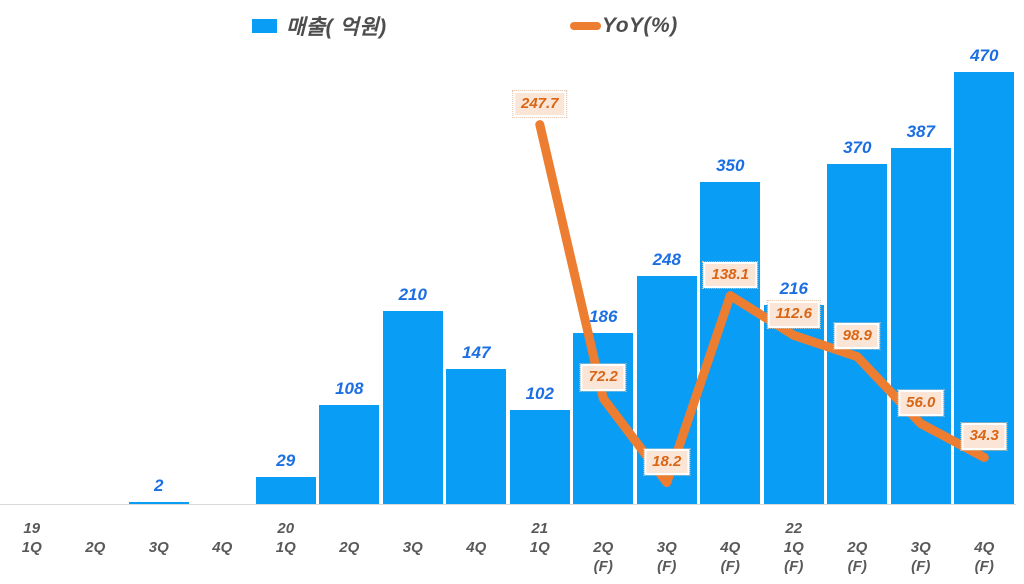 This screenshot has height=584, width=1024. What do you see at coordinates (667, 462) in the screenshot?
I see `yoy-value-label: 18.2` at bounding box center [667, 462].